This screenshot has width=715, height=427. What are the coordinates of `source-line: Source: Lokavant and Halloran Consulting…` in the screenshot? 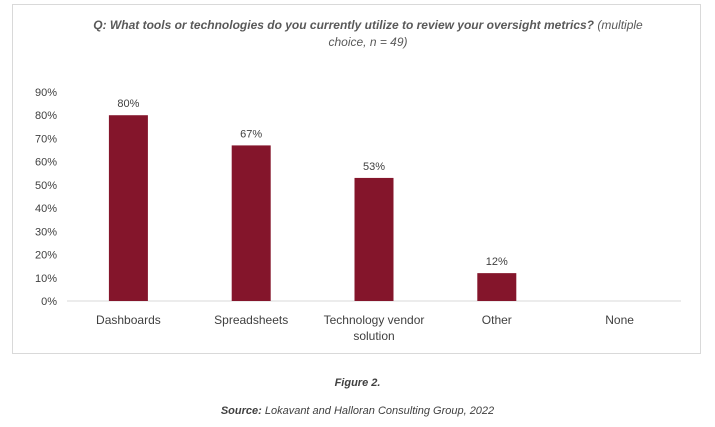 It's located at (357, 411).